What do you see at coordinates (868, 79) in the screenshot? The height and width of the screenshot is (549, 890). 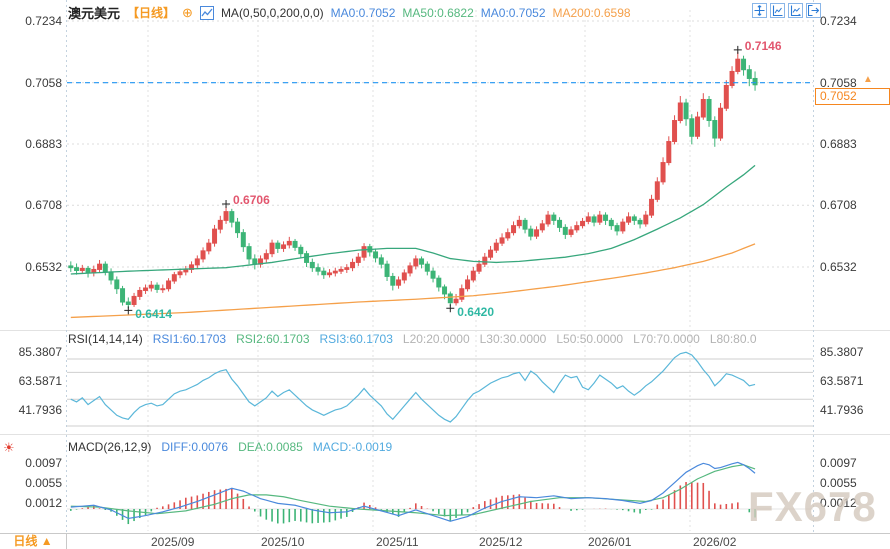 I see `price-direction-up-icon: ▲` at bounding box center [868, 79].